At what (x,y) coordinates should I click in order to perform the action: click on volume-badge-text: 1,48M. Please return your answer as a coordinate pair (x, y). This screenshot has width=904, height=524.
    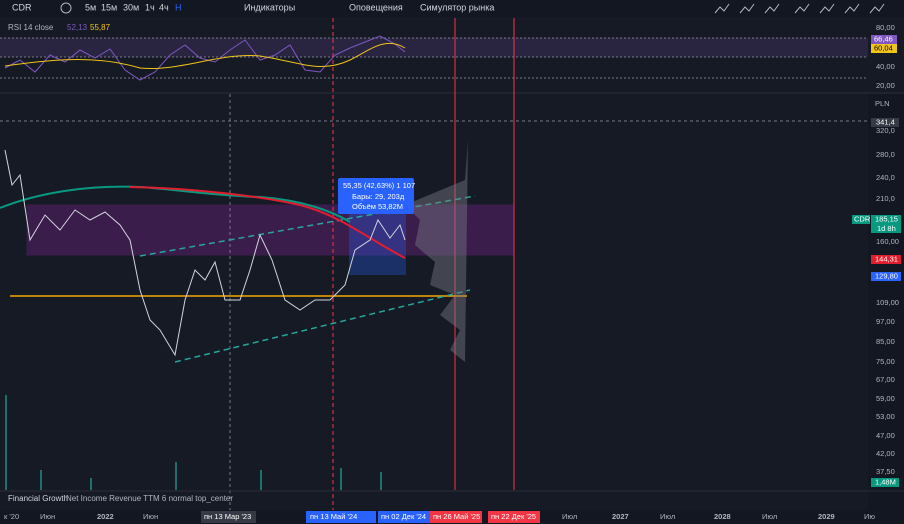
    Looking at the image, I should click on (885, 481).